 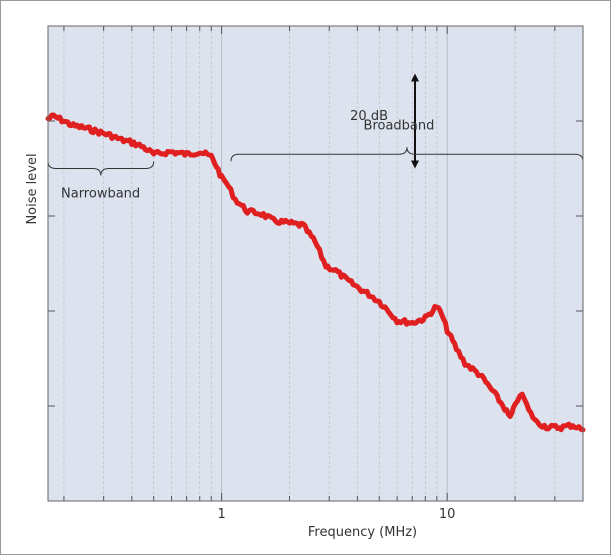 I want to click on x-axis-label: Frequency (MHz), so click(x=362, y=532).